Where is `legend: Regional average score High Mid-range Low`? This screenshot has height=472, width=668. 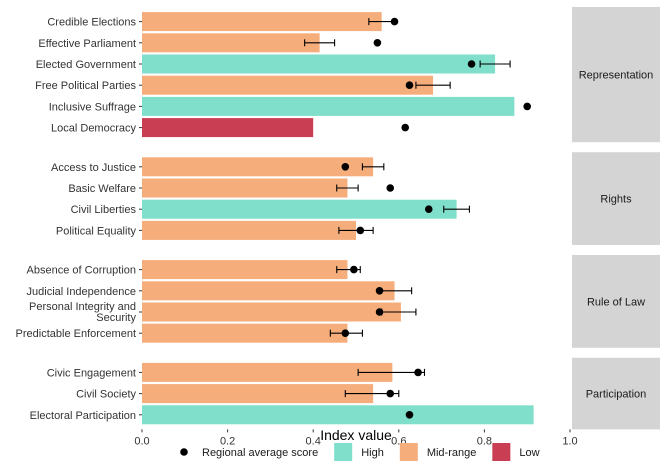
legend: Regional average score High Mid-range Low is located at coordinates (360, 452).